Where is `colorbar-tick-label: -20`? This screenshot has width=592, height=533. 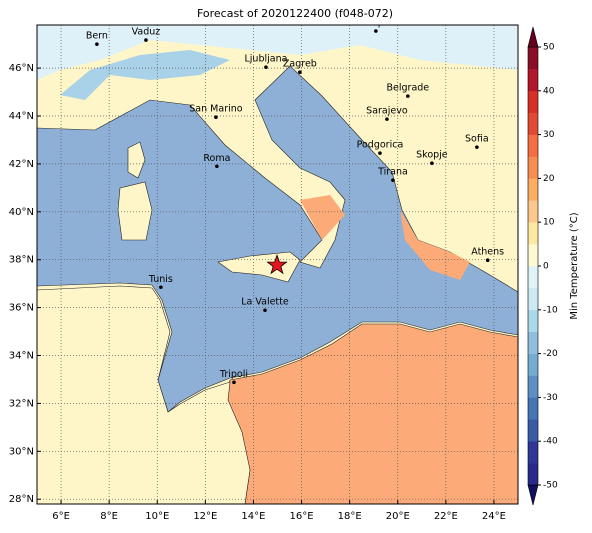 colorbar-tick-label: -20 is located at coordinates (550, 354).